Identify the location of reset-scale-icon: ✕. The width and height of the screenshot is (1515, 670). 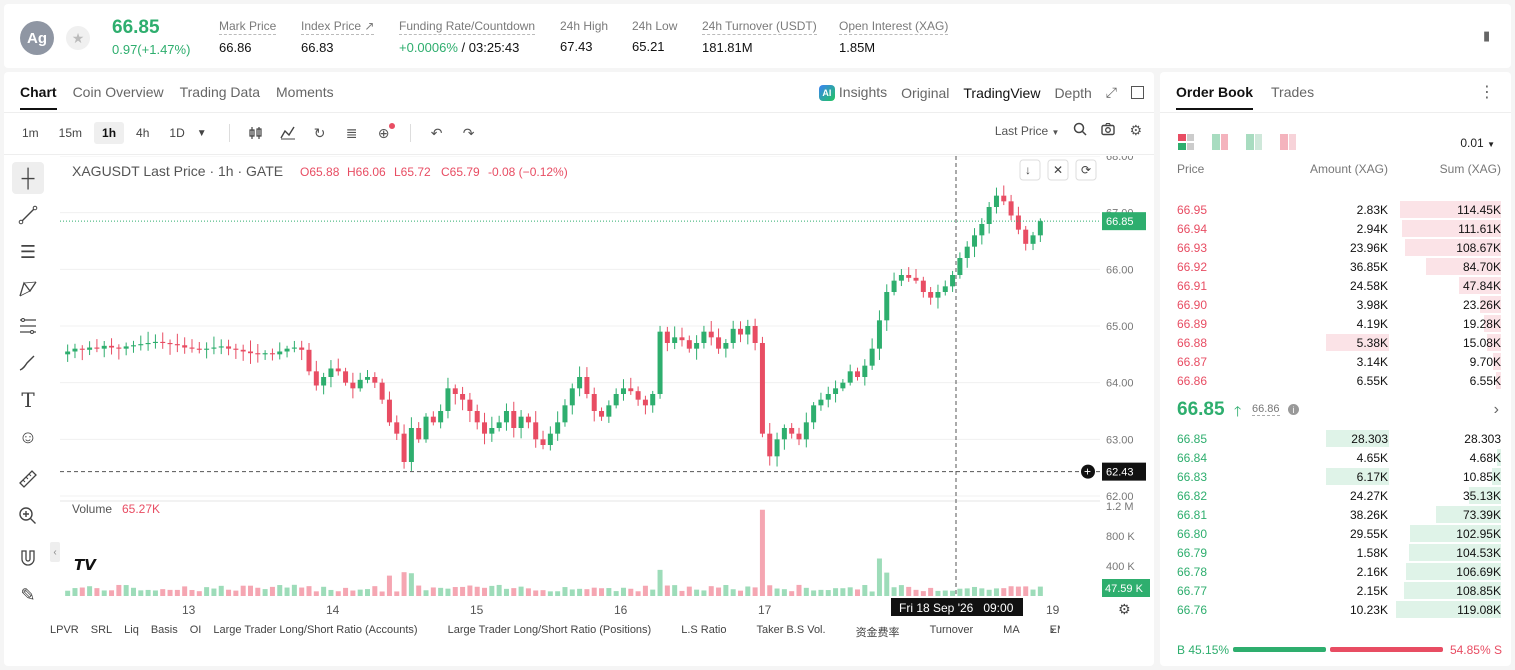
(1058, 170).